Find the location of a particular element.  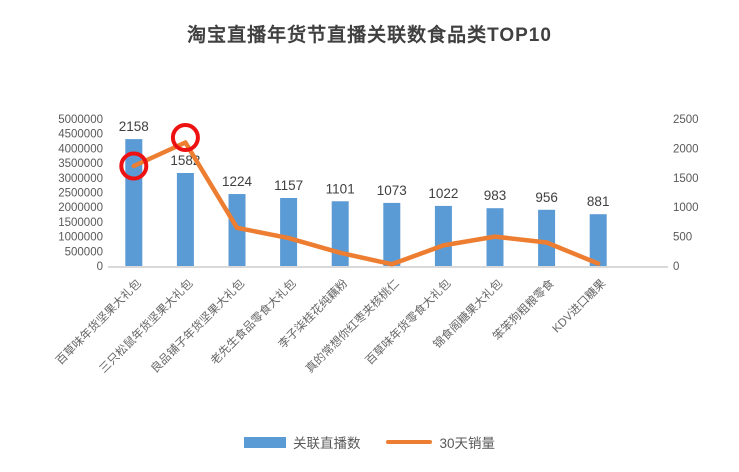

left-axis-tick: 4000000 is located at coordinates (80, 149).